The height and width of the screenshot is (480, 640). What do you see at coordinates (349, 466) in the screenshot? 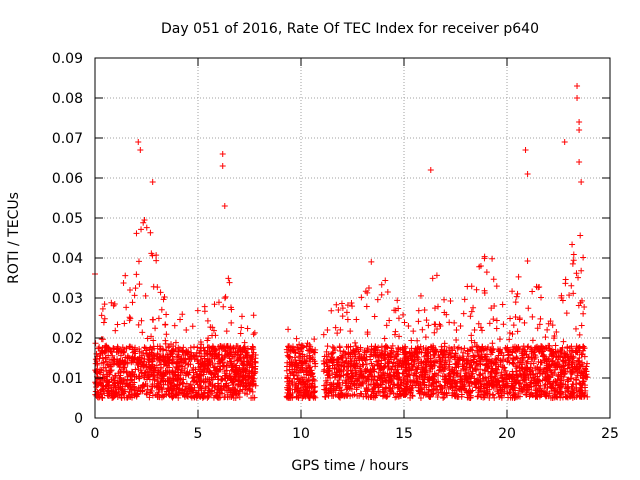
I see `x-axis-title: GPS time / hours` at bounding box center [349, 466].